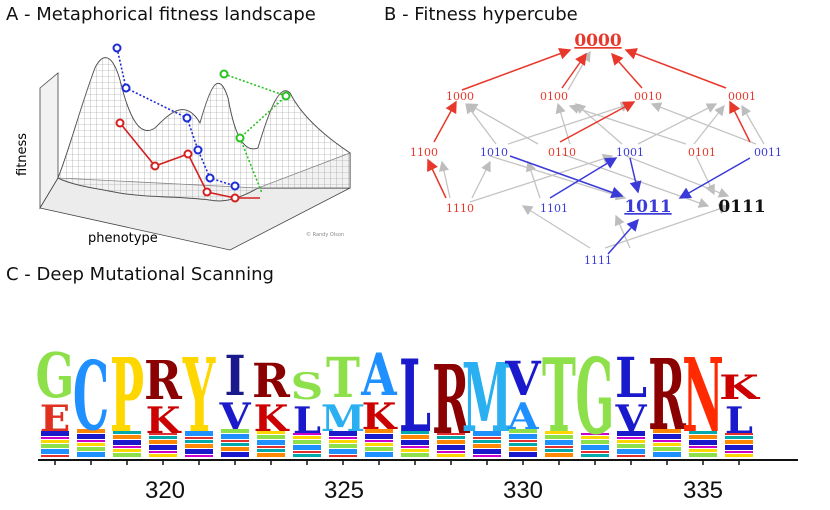 This screenshot has width=830, height=510. Describe the element at coordinates (325, 234) in the screenshot. I see `credit-text: © Randy Olson` at that location.